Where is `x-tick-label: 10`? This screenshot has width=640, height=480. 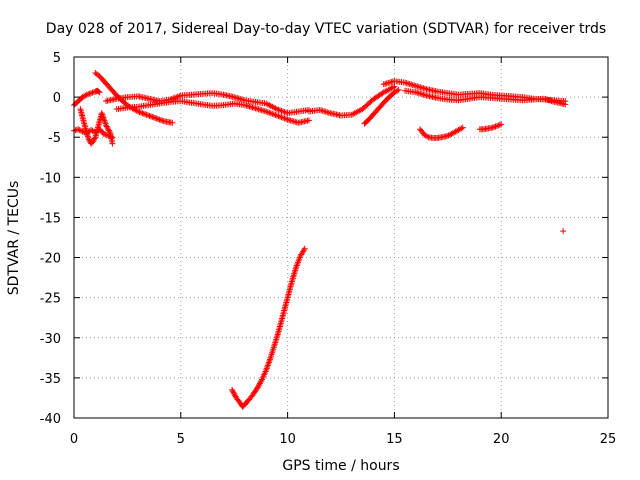
x-tick-label: 10 is located at coordinates (287, 439).